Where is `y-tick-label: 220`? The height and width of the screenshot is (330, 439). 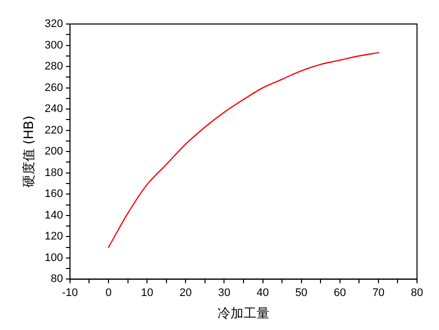
y-tick-label: 220 is located at coordinates (53, 130).